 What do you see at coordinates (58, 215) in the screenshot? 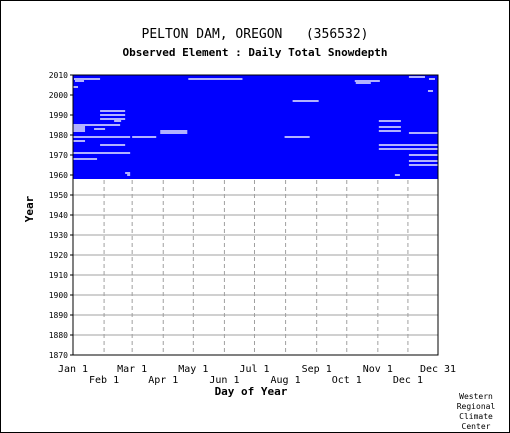
I see `y-tick-label: 1940` at bounding box center [58, 215].